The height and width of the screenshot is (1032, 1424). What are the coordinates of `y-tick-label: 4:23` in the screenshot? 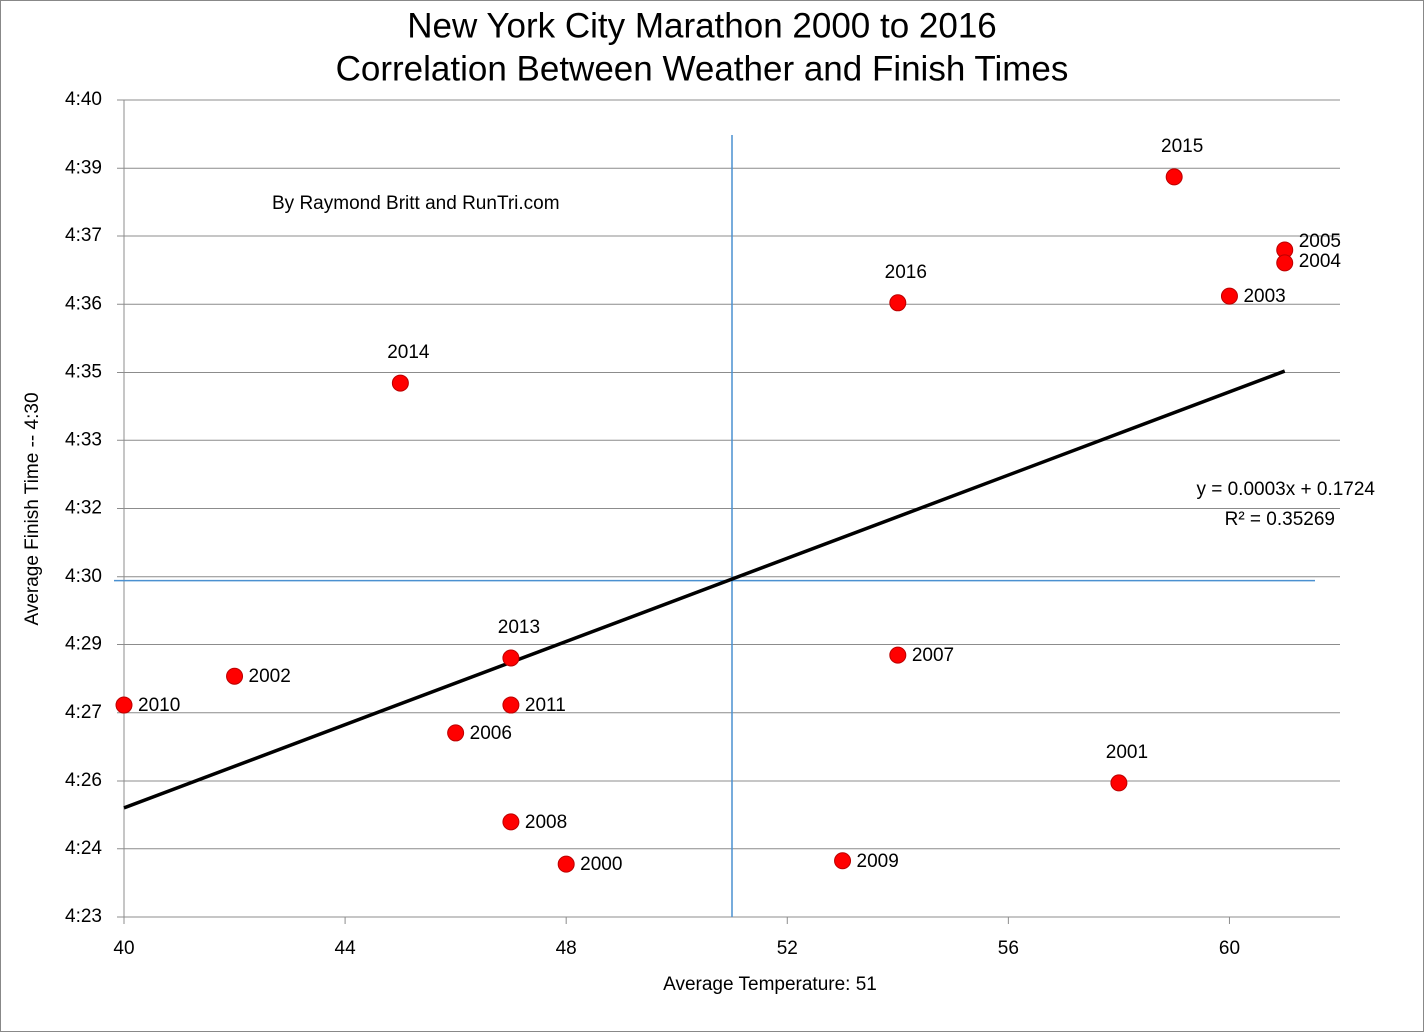 It's located at (83, 916).